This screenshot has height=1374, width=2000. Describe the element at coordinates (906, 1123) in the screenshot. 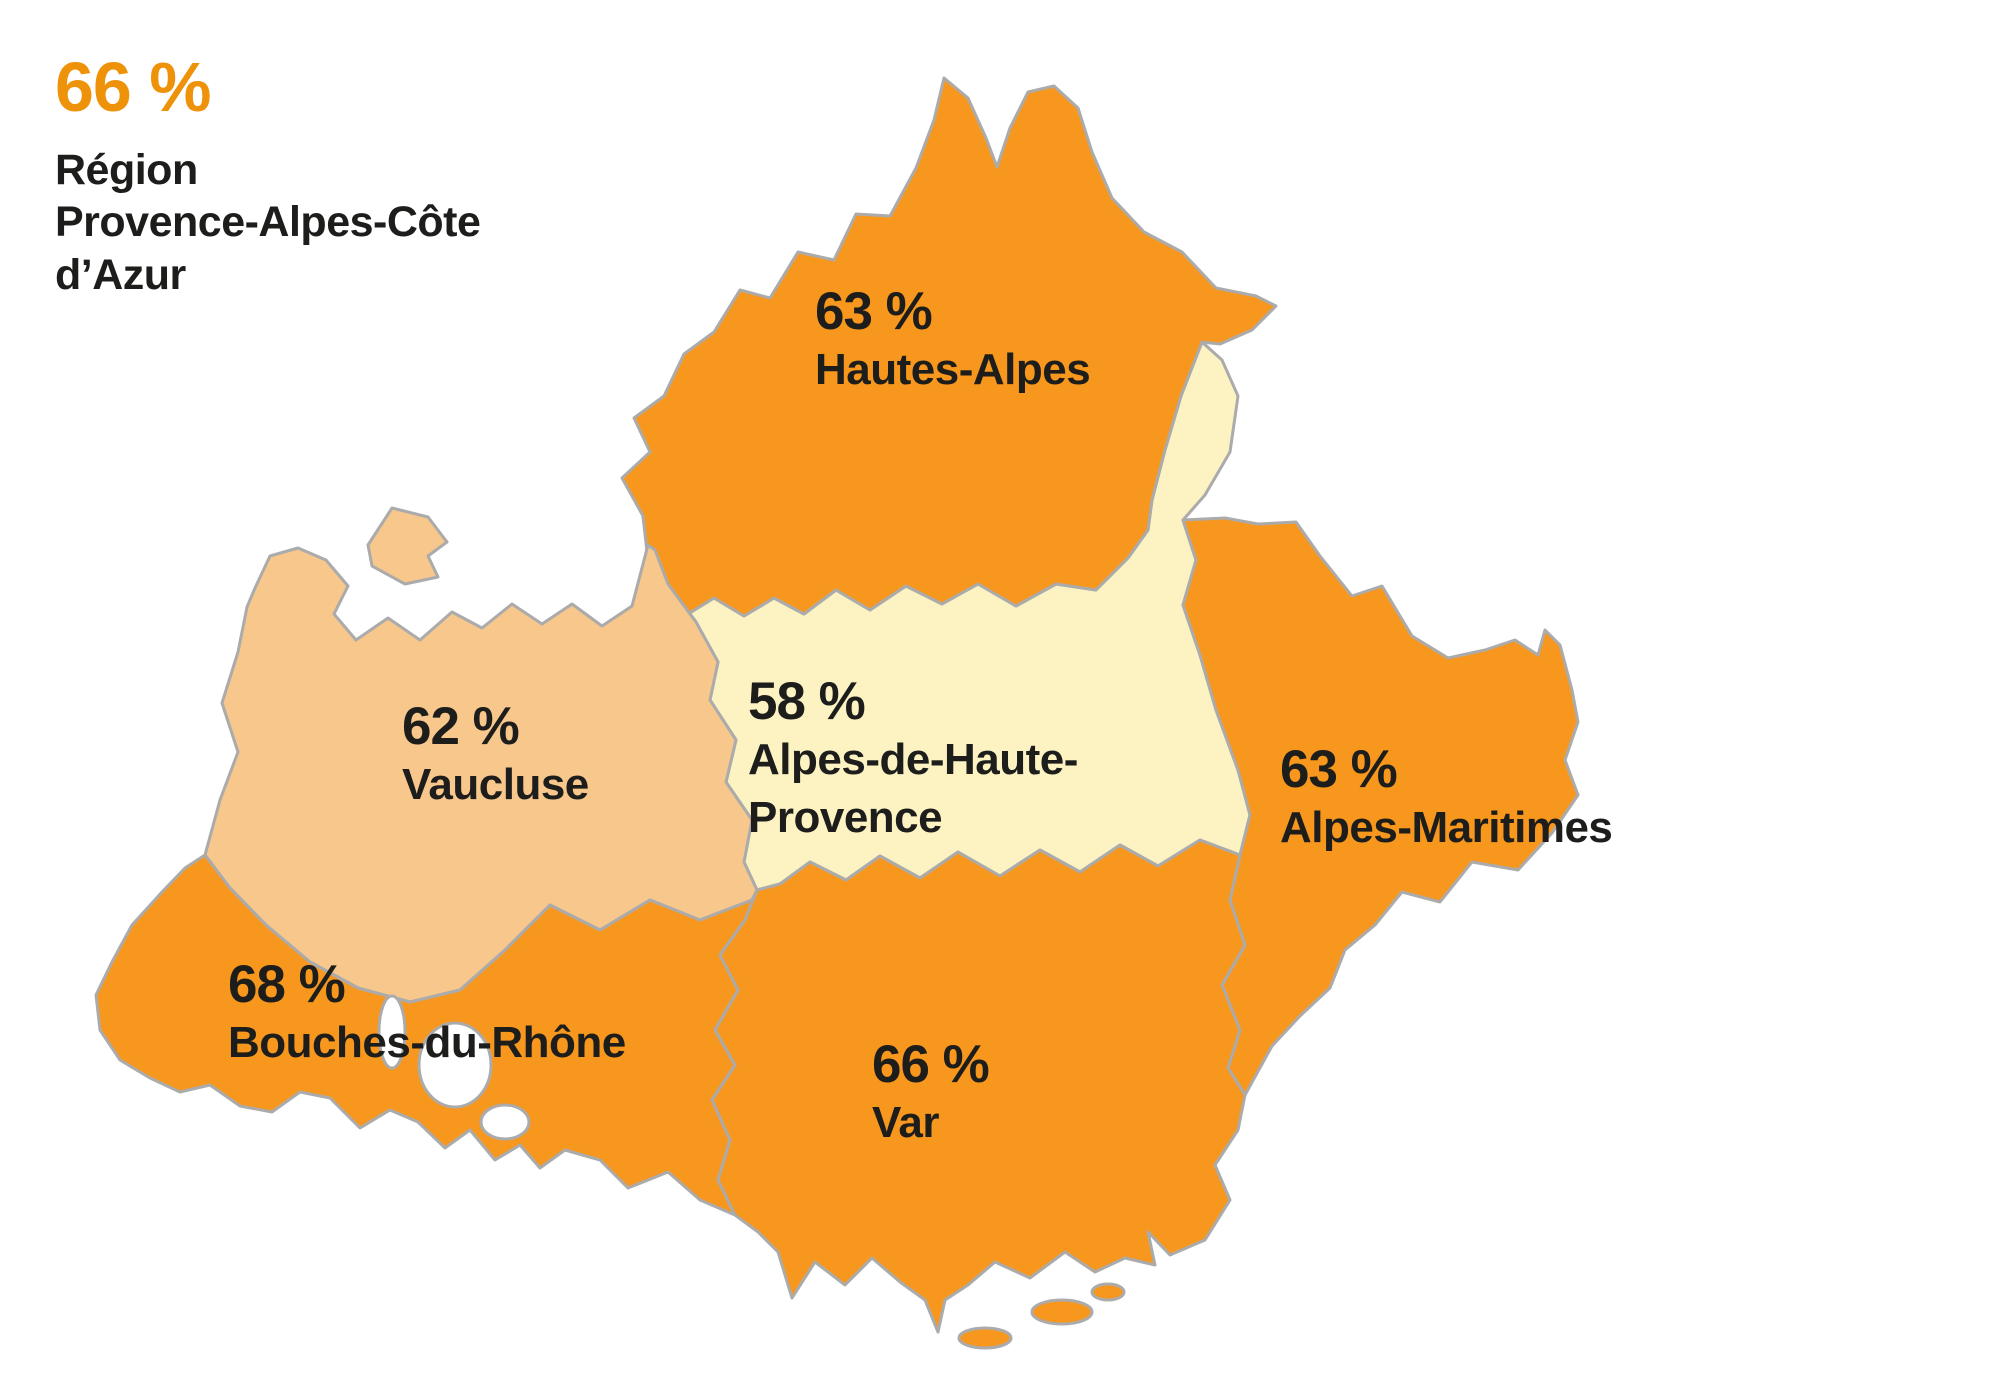

I see `department-name: Var` at that location.